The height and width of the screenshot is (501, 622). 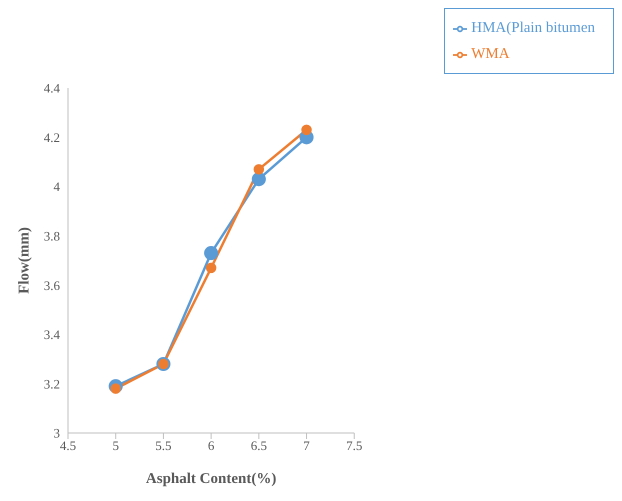 I want to click on x-tick-label: 7, so click(x=306, y=446).